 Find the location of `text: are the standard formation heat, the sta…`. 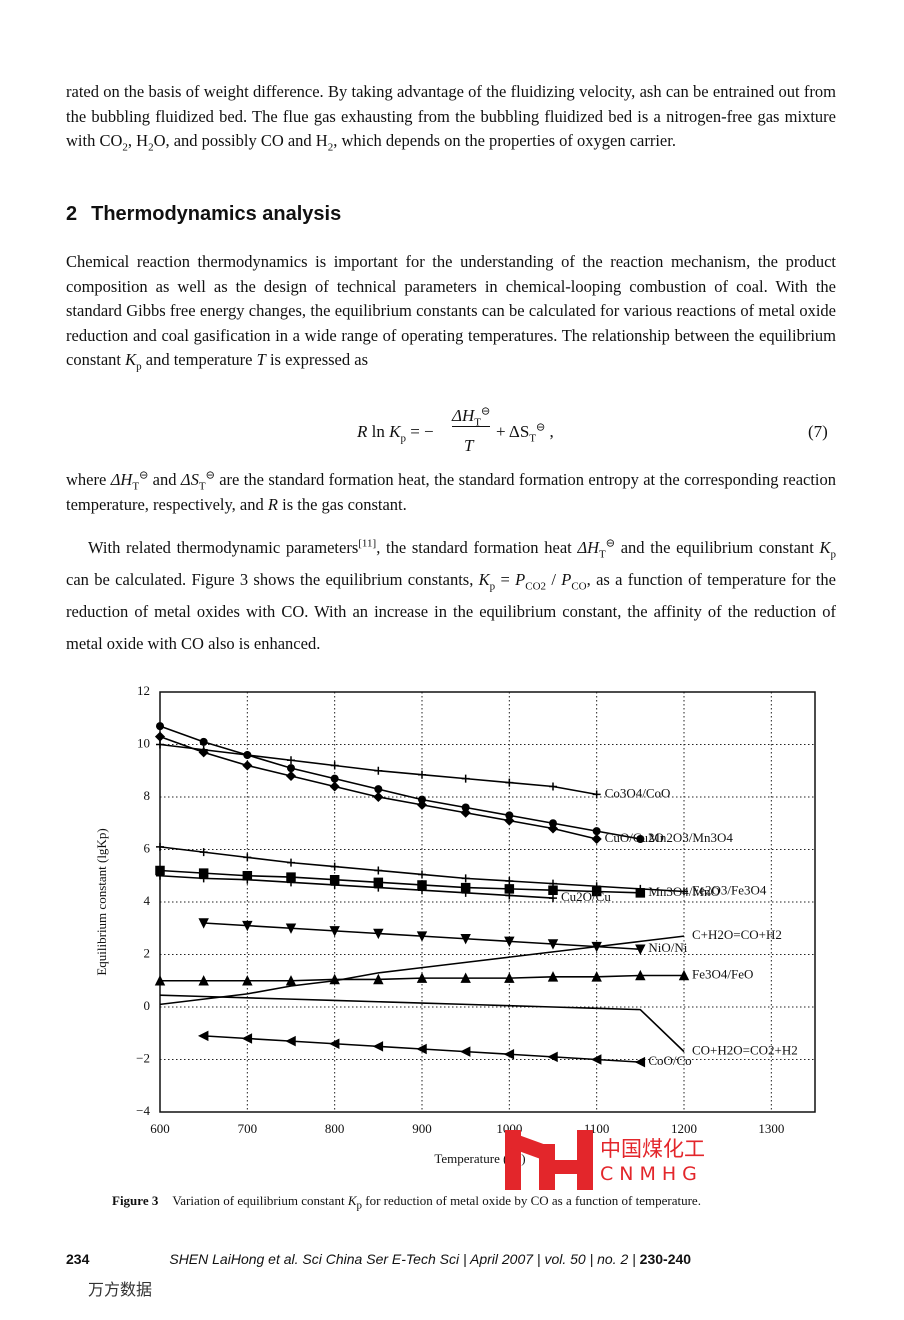

text: are the standard formation heat, the sta… is located at coordinates (451, 492).